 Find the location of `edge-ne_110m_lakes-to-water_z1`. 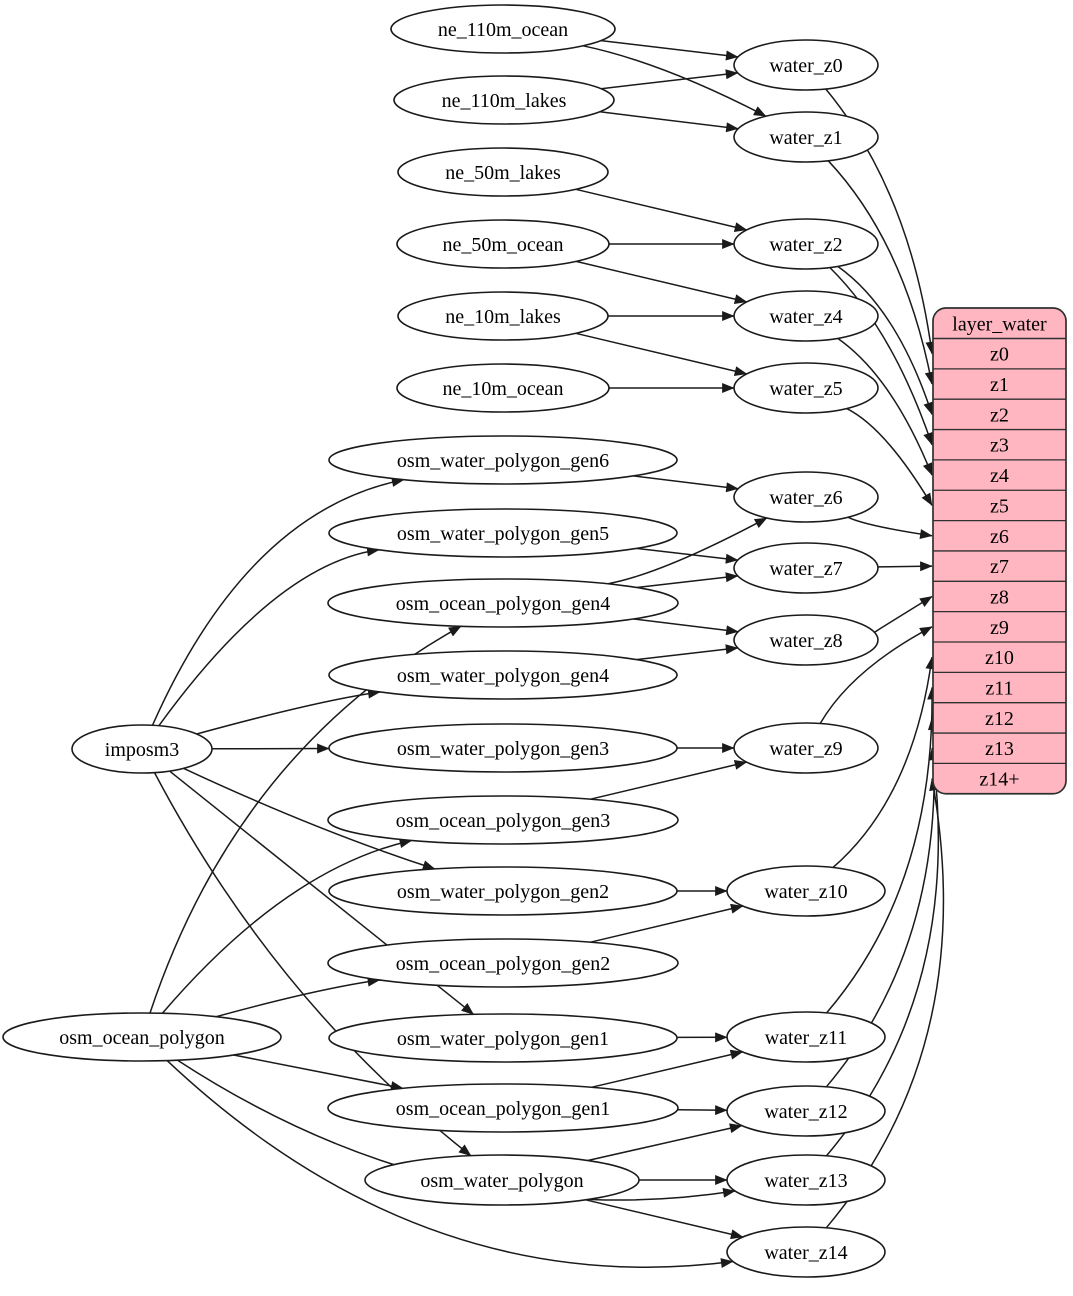

edge-ne_110m_lakes-to-water_z1 is located at coordinates (669, 122).